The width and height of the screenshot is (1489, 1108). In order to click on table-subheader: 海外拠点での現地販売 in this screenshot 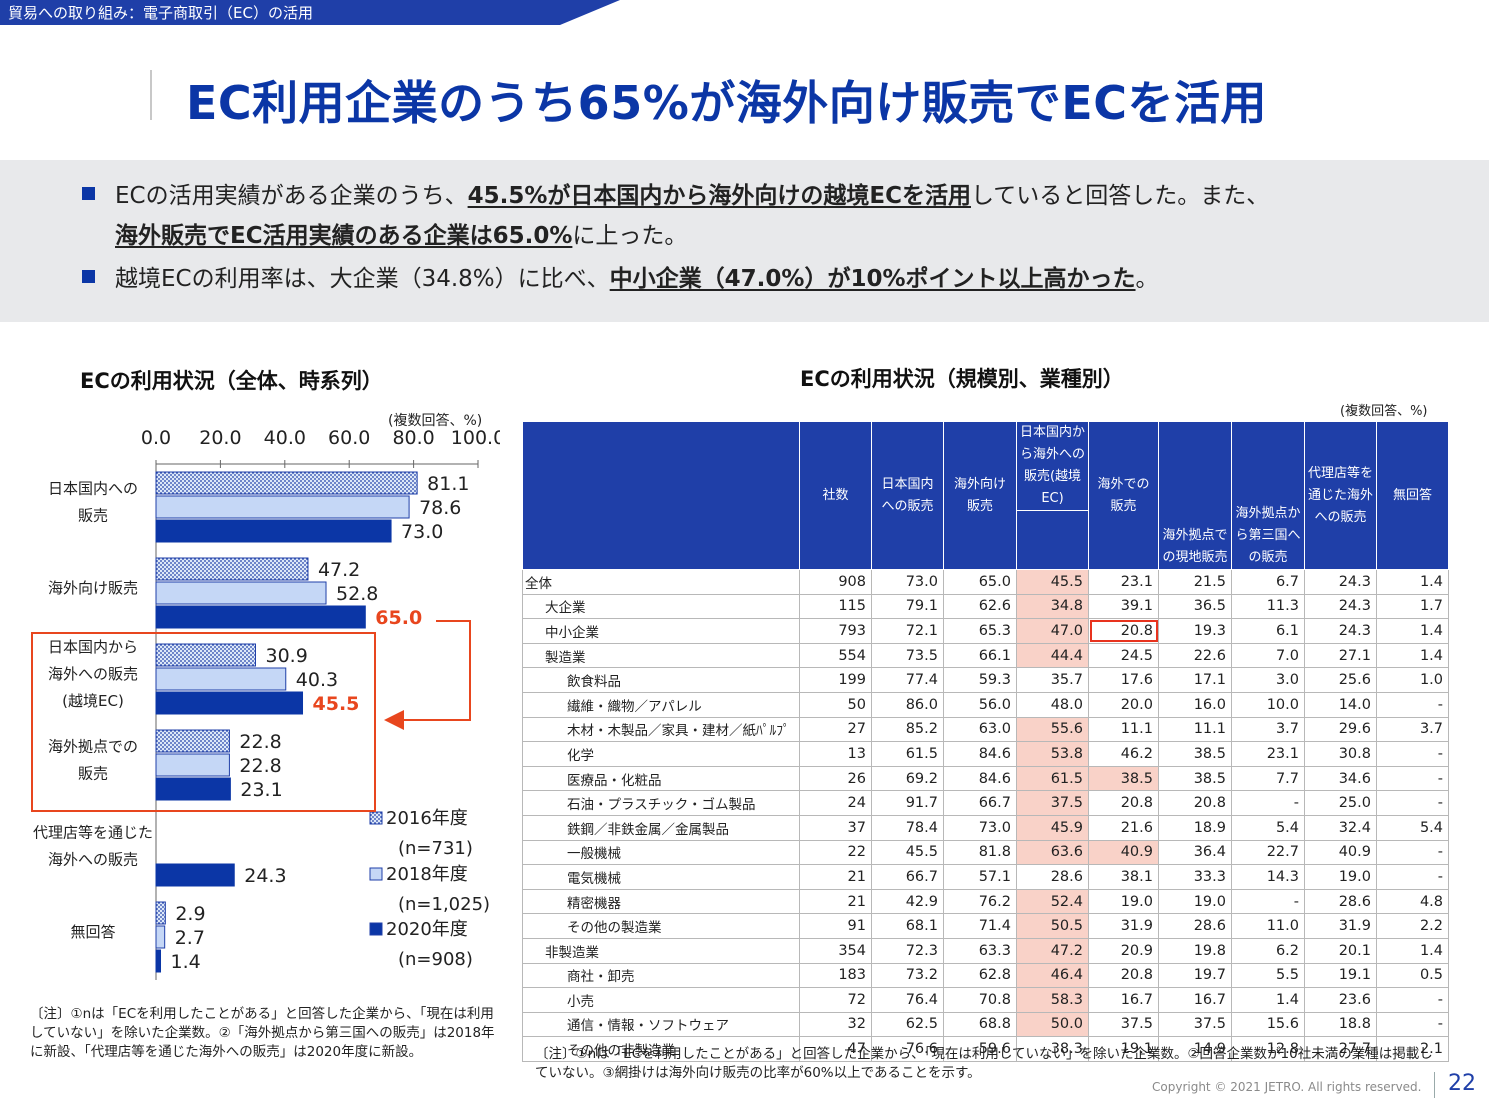, I will do `click(1195, 495)`.